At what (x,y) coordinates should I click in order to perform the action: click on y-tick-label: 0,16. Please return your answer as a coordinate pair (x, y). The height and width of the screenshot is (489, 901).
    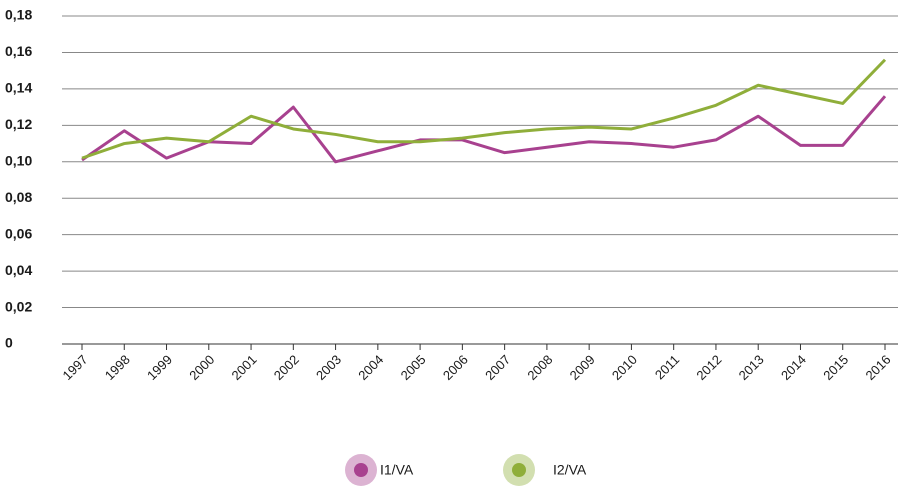
    Looking at the image, I should click on (18, 51).